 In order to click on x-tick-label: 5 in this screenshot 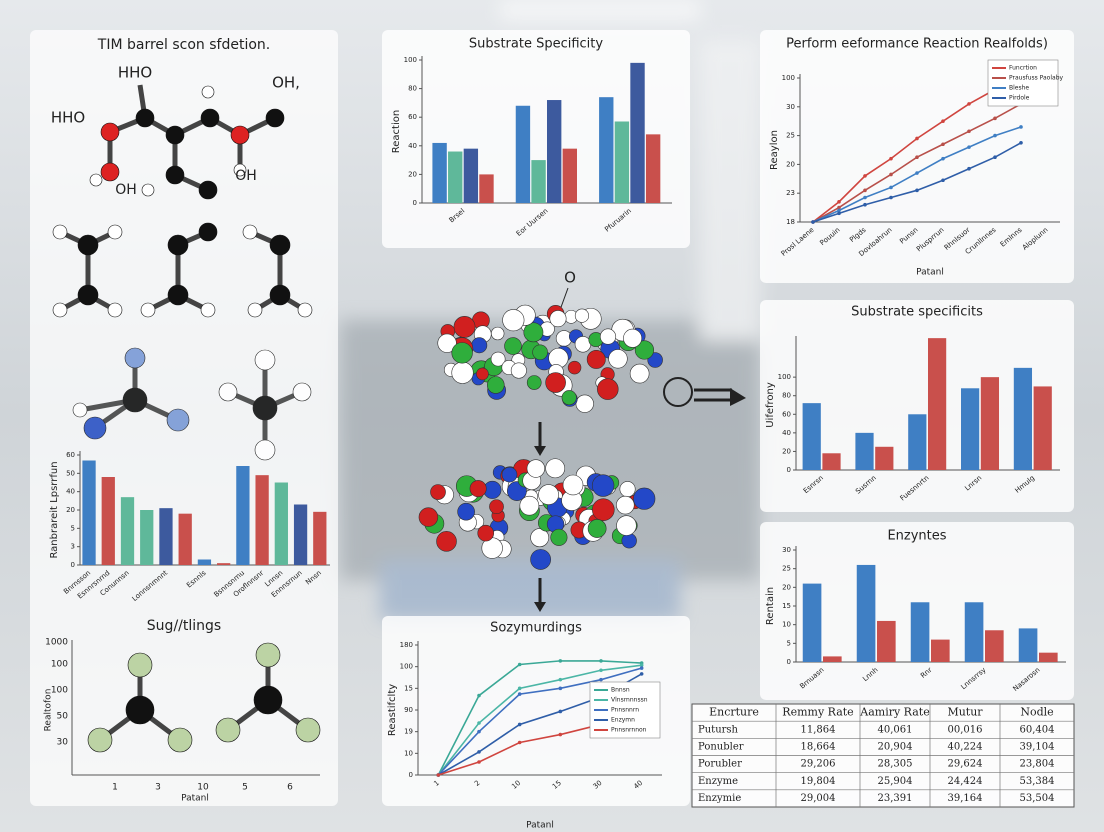, I will do `click(245, 788)`.